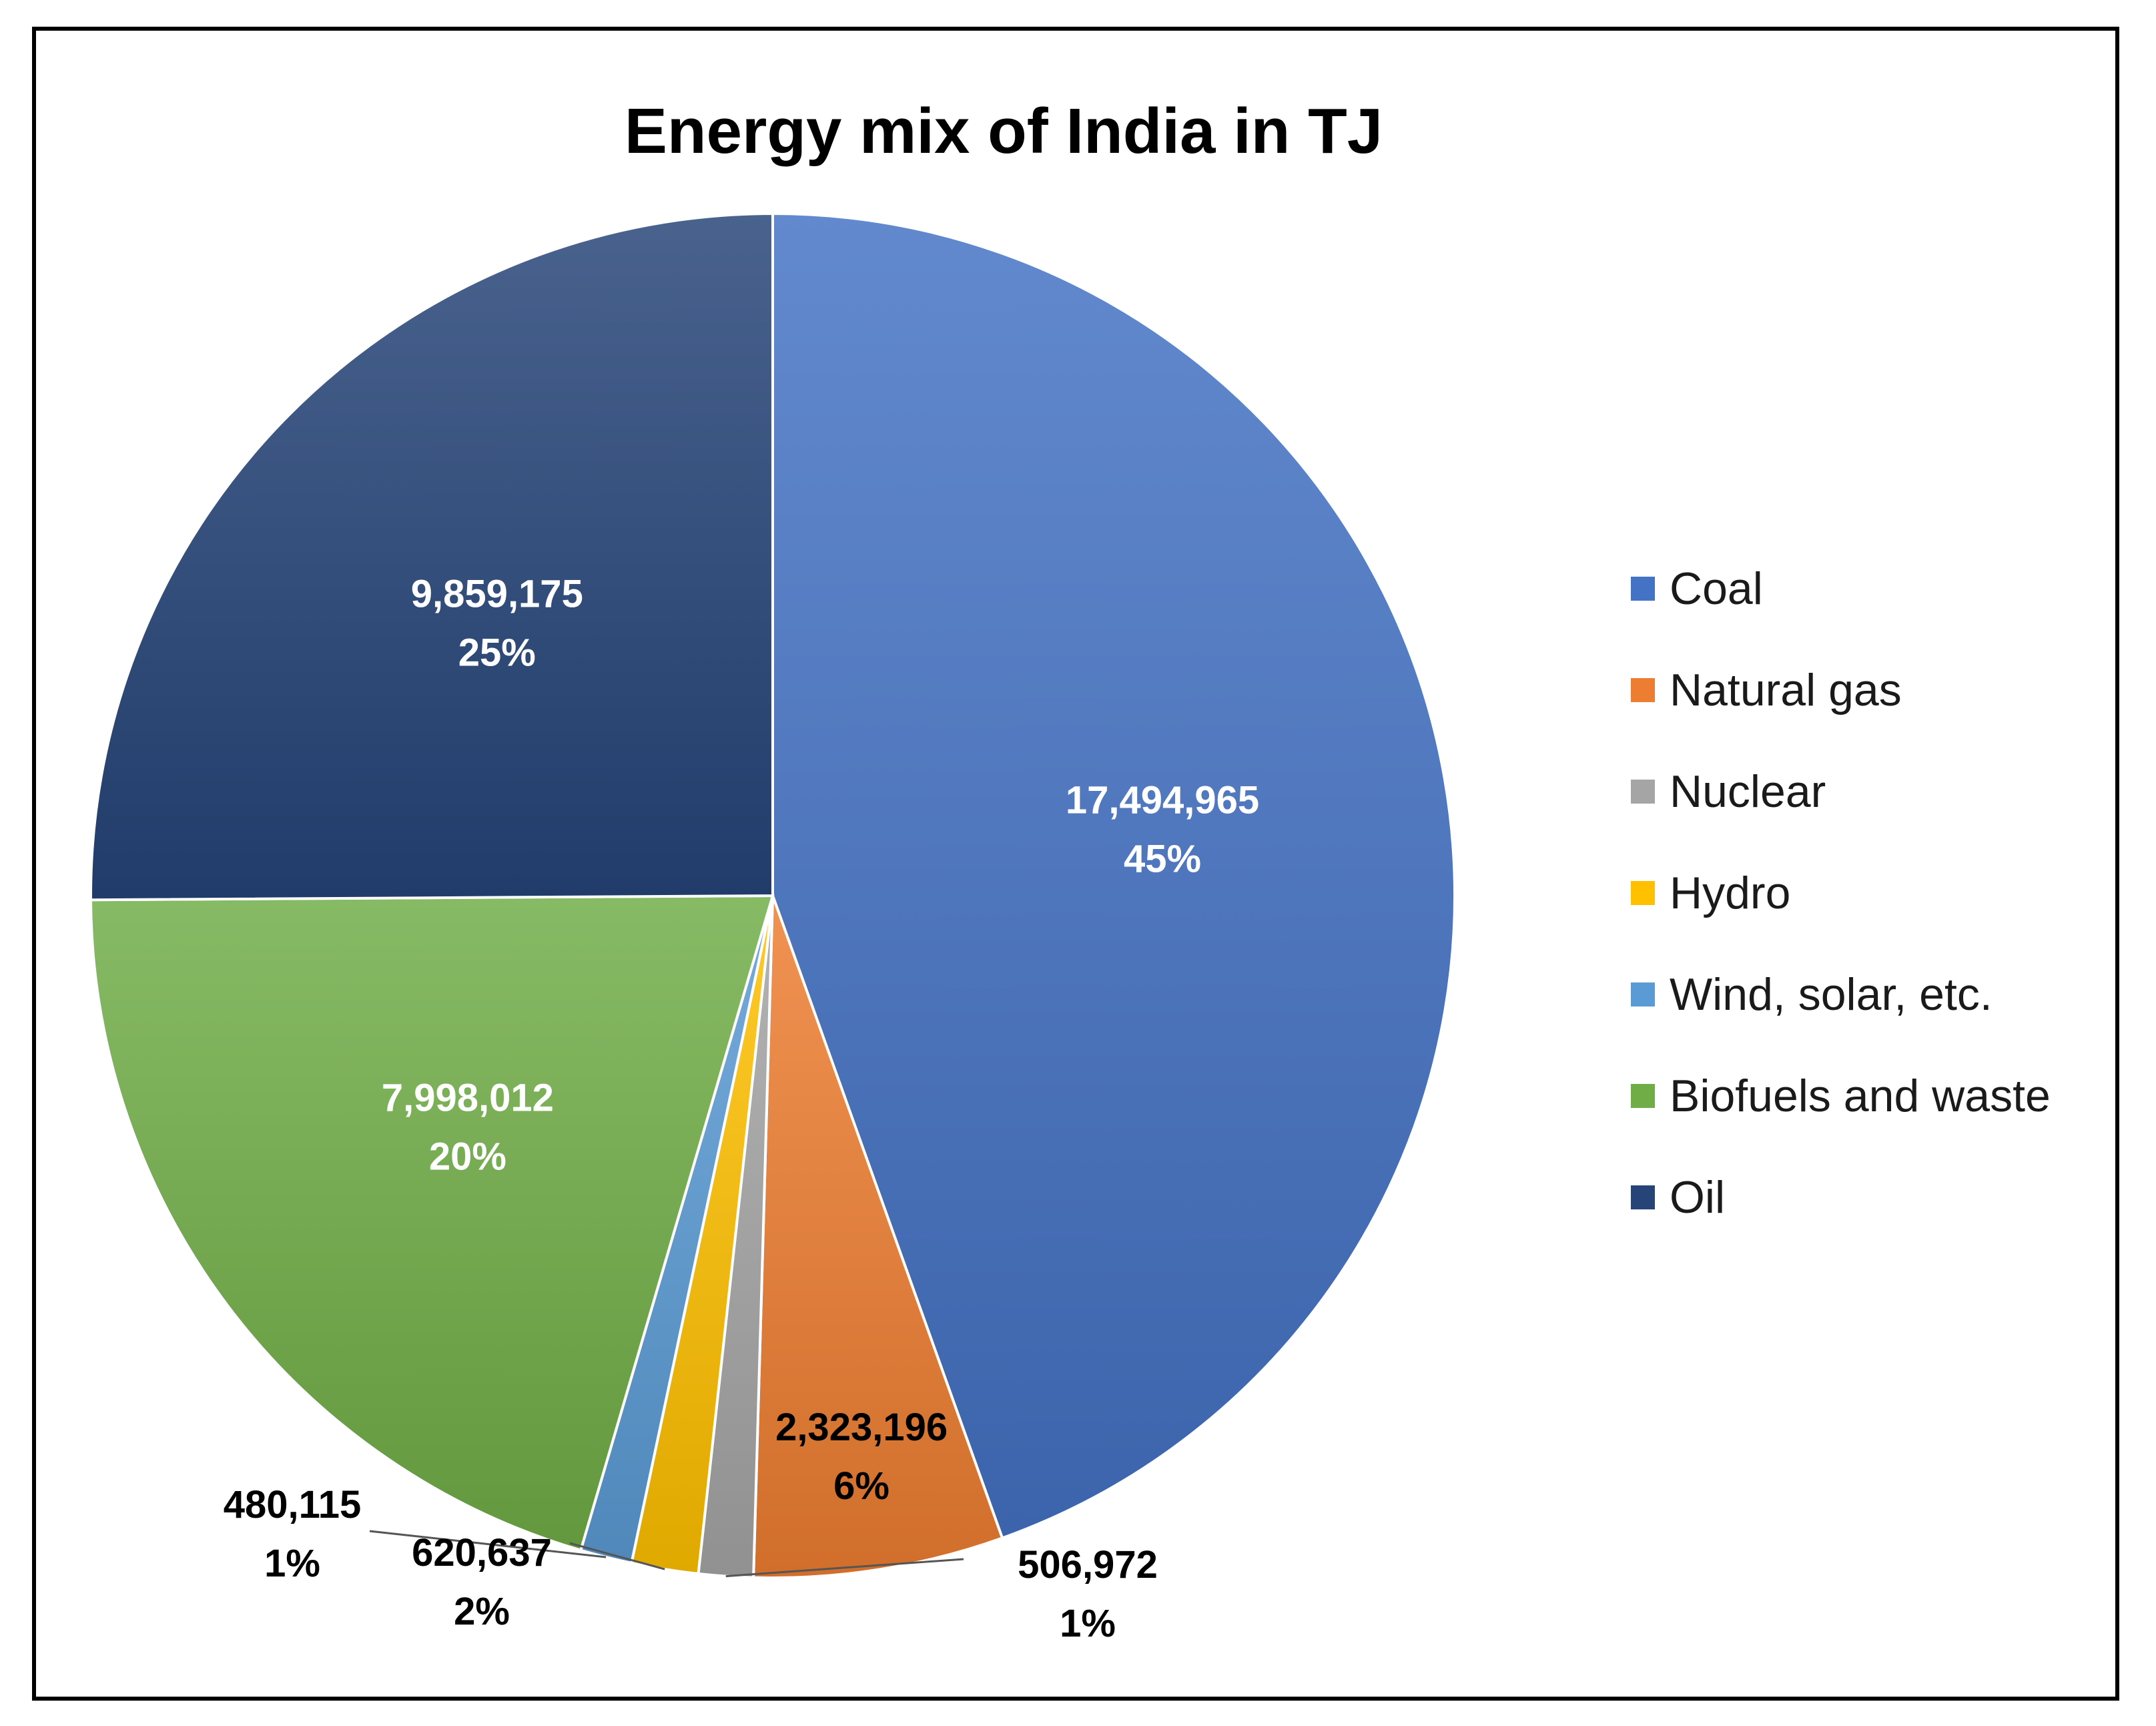 This screenshot has height=1726, width=2156. Describe the element at coordinates (861, 1427) in the screenshot. I see `data-label-value-natural-gas: 2,323,196` at that location.